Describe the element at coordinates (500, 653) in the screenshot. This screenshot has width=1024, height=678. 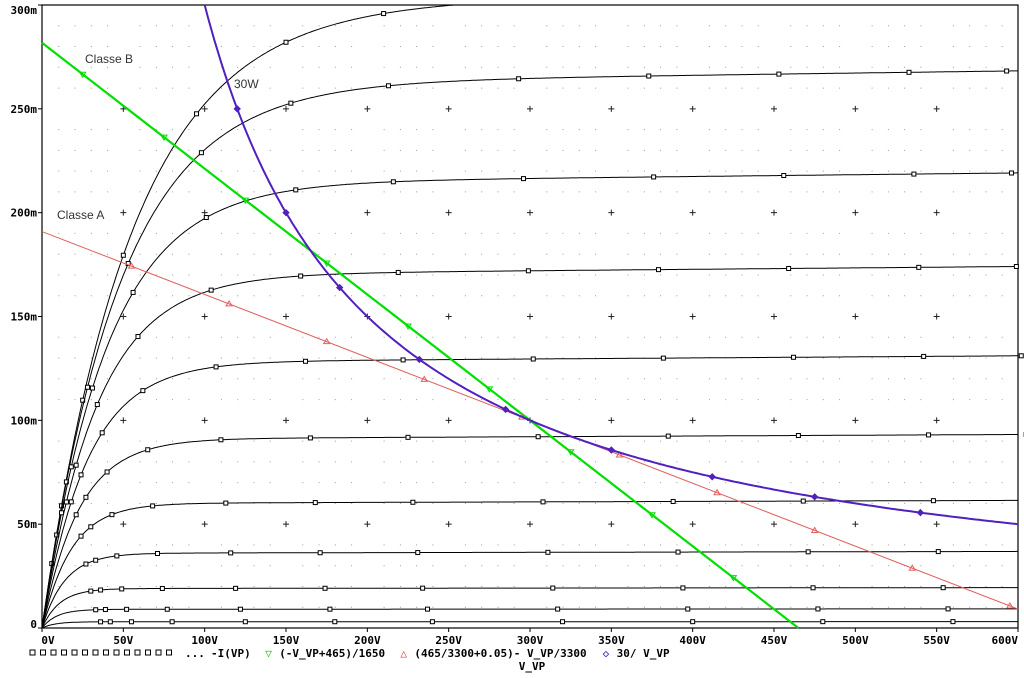
I see `legend-label: (465/3300+0.05)- V_VP/3300` at that location.